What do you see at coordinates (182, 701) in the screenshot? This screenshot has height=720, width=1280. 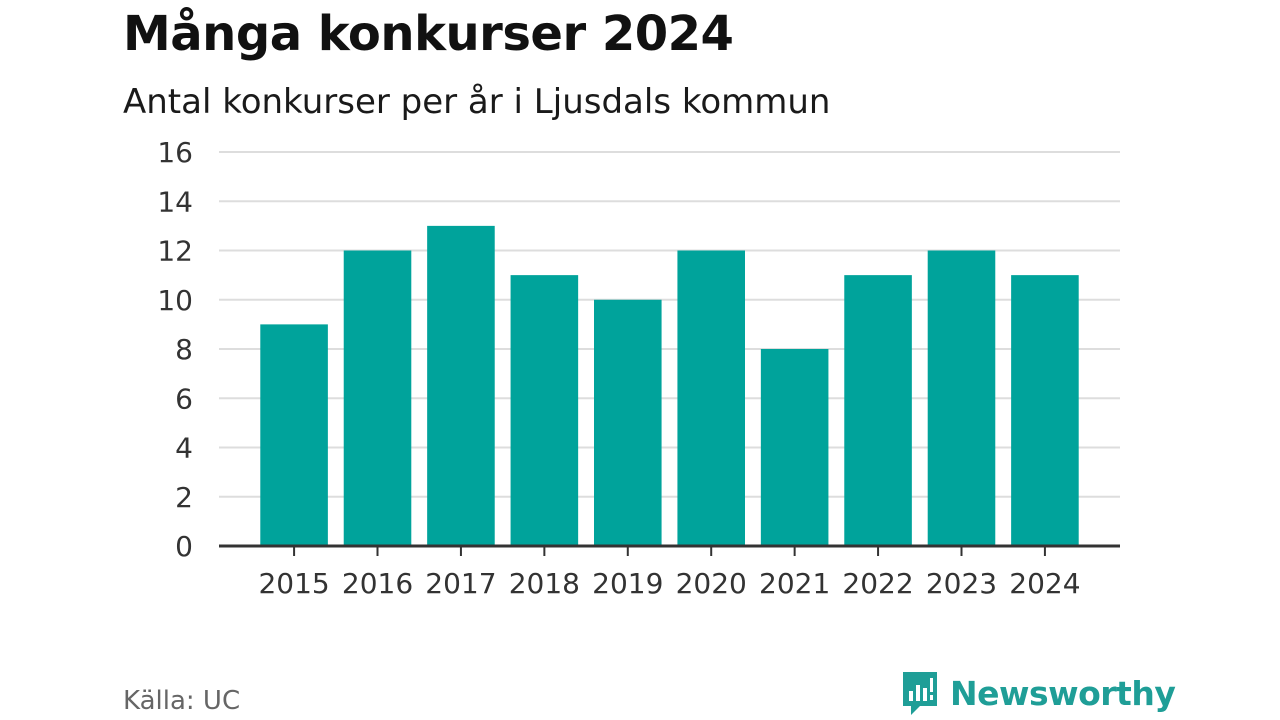 I see `source-note: Källa: UC` at bounding box center [182, 701].